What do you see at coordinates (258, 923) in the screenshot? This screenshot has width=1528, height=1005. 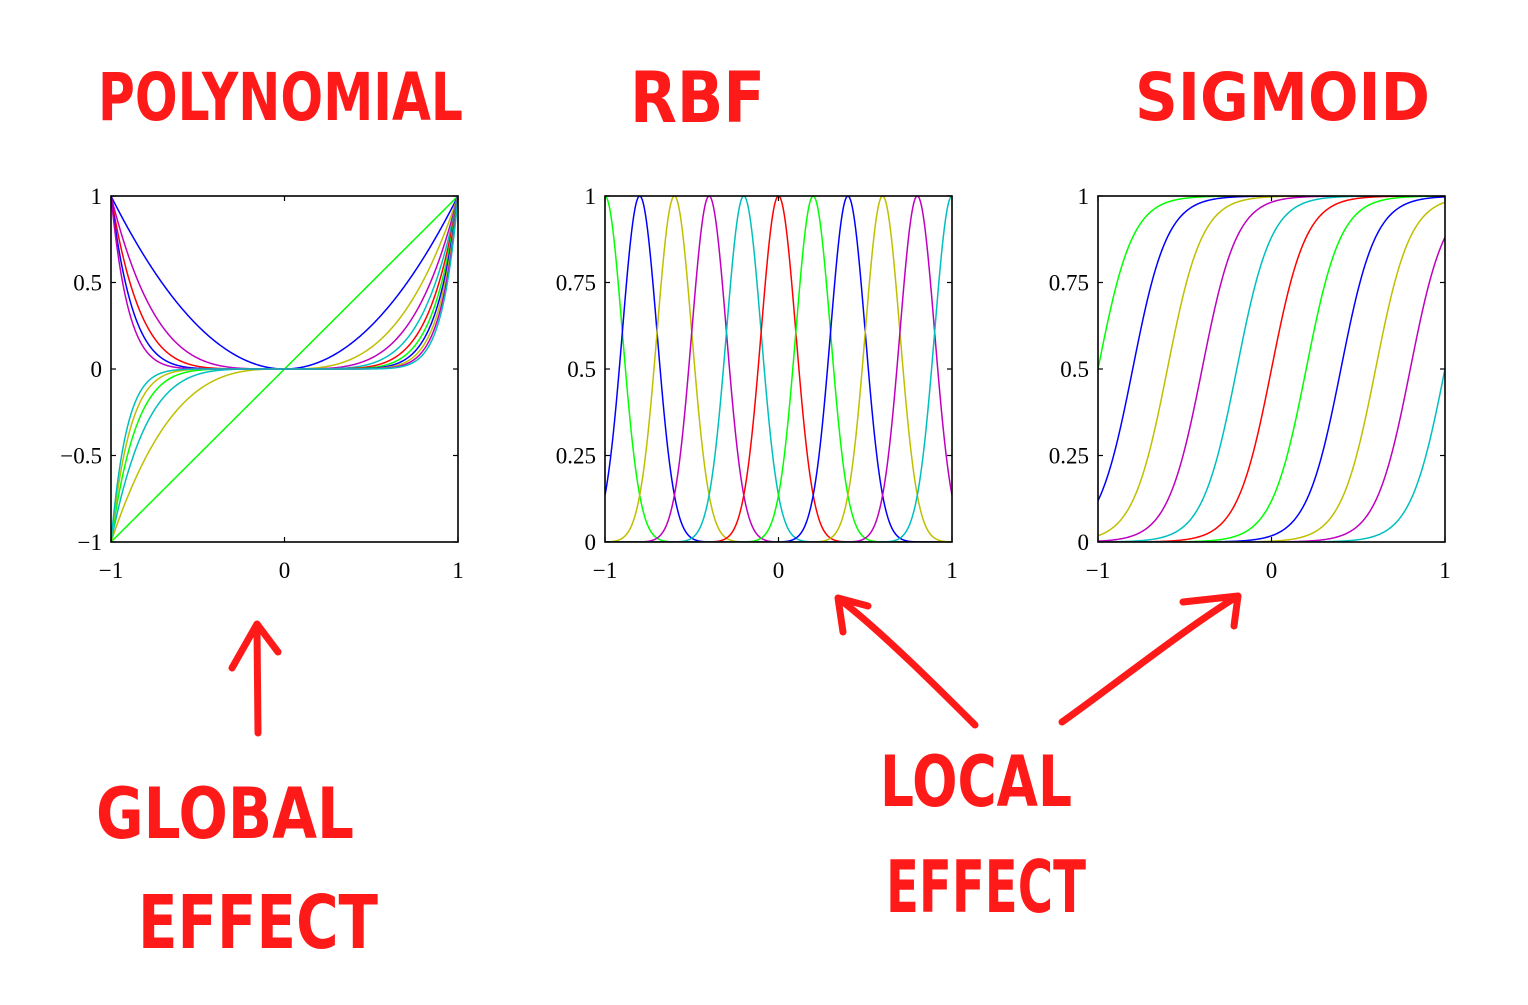 I see `global-effect-line2: EFFECT` at bounding box center [258, 923].